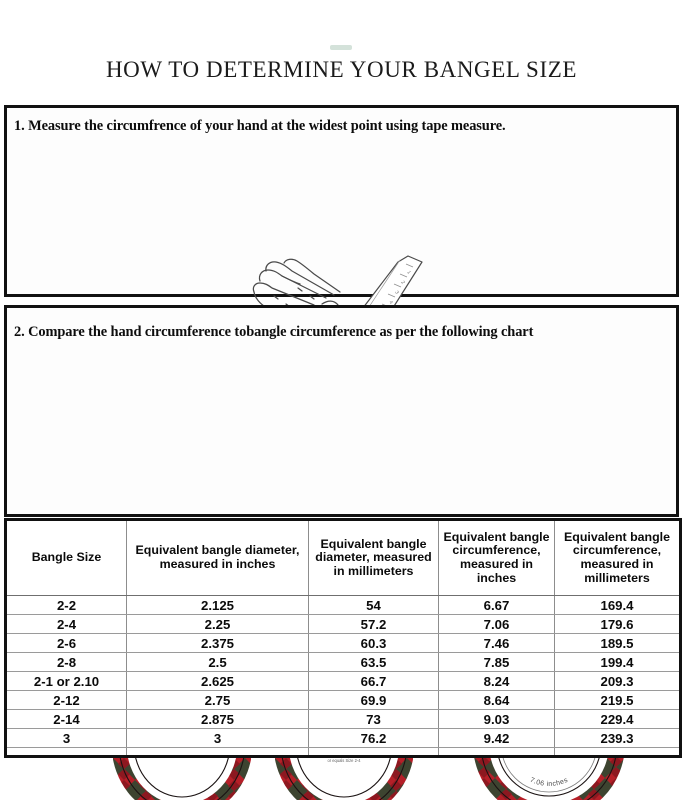 The height and width of the screenshot is (800, 683). I want to click on cell-circumference-mm: 219.5, so click(617, 700).